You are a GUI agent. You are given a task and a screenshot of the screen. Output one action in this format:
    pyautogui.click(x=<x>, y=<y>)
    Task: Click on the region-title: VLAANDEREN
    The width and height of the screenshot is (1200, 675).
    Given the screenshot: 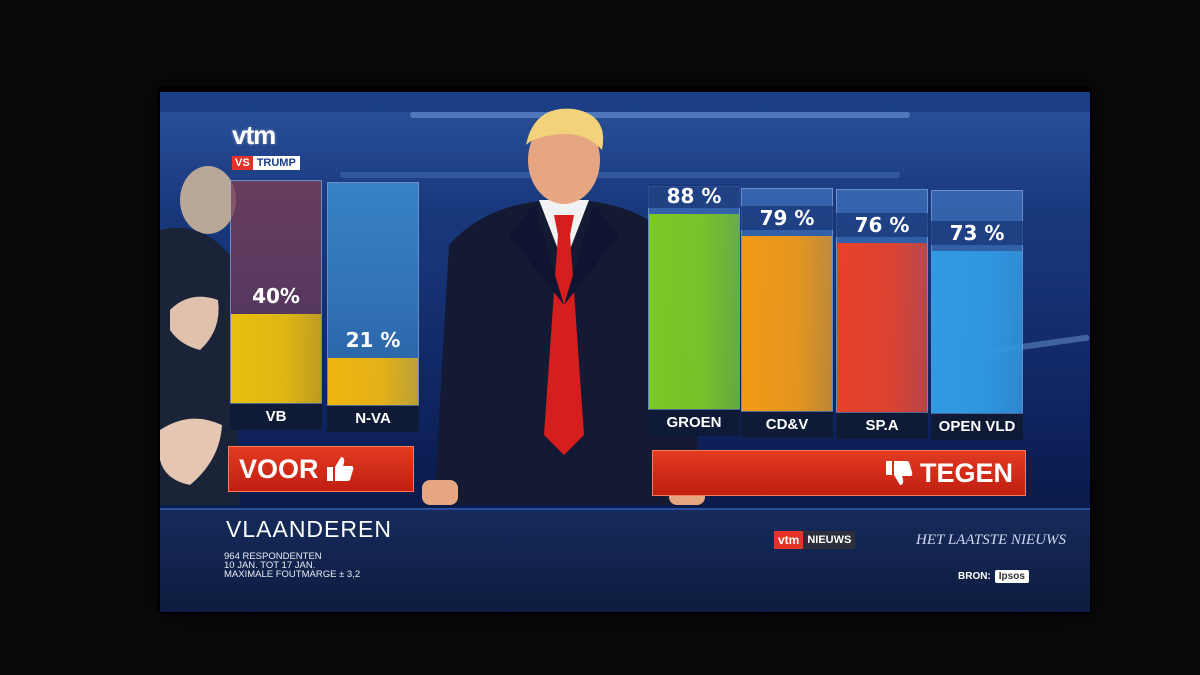 What is the action you would take?
    pyautogui.click(x=309, y=529)
    